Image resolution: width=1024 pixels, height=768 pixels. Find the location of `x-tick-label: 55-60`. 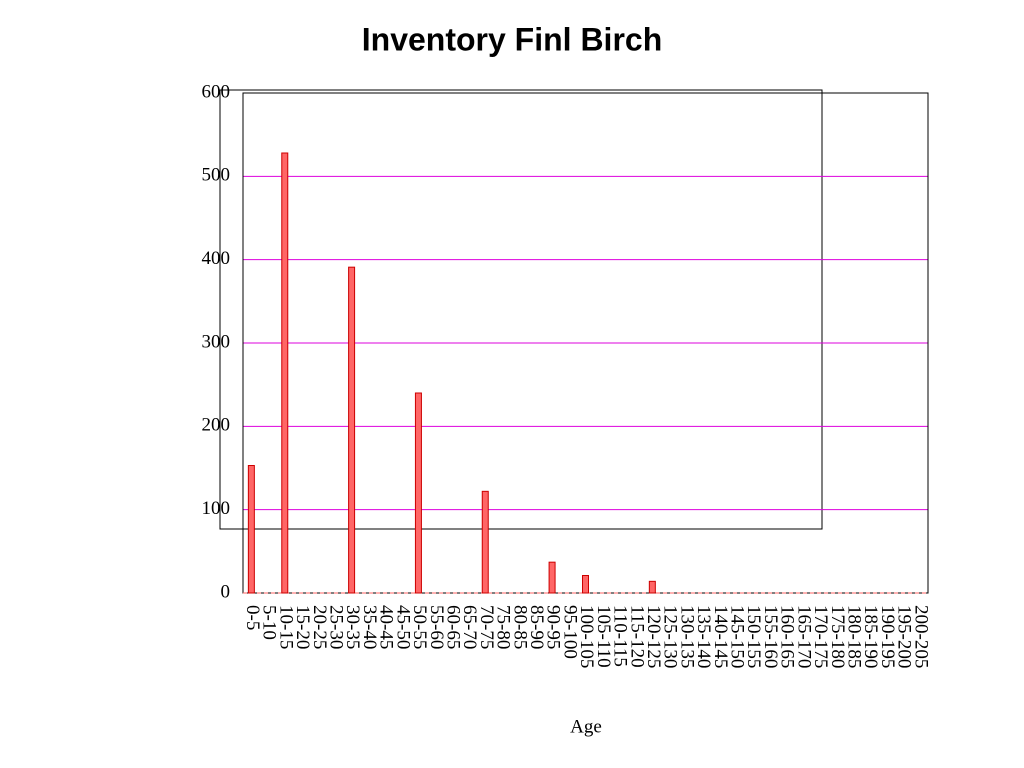

x-tick-label: 55-60 is located at coordinates (436, 627).